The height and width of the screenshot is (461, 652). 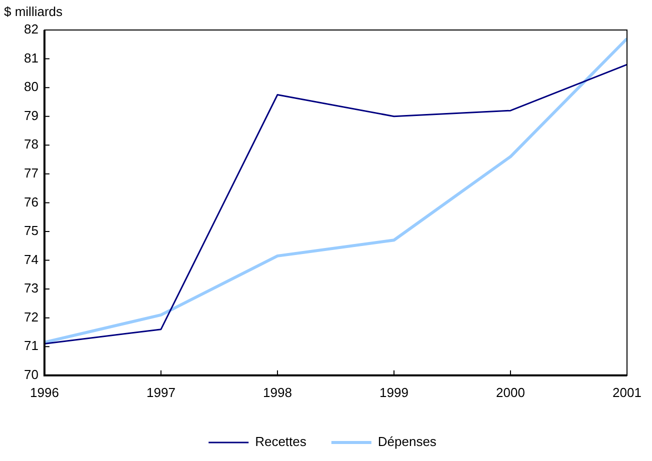 What do you see at coordinates (31, 230) in the screenshot?
I see `y-tick-label: 75` at bounding box center [31, 230].